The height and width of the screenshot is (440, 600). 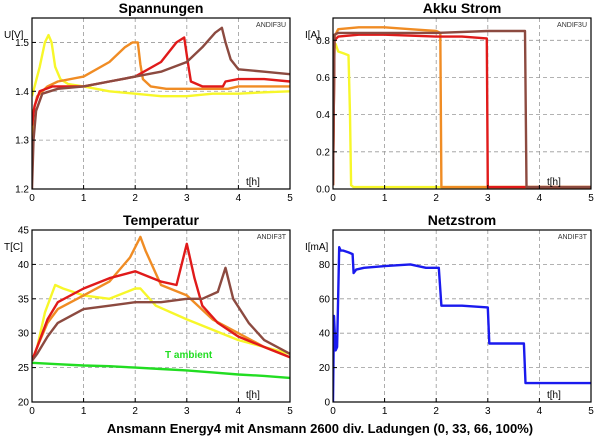 What do you see at coordinates (22, 141) in the screenshot?
I see `y-tick-label: 1.3` at bounding box center [22, 141].